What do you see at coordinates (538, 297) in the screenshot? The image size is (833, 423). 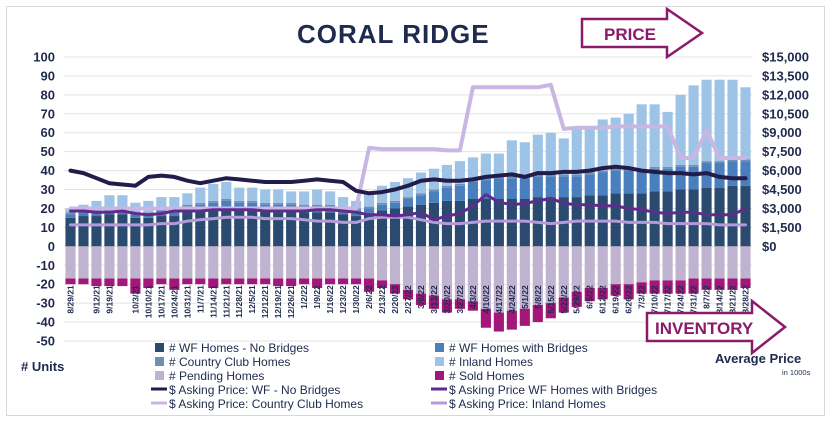 I see `date-label: 5/8/22` at bounding box center [538, 297].